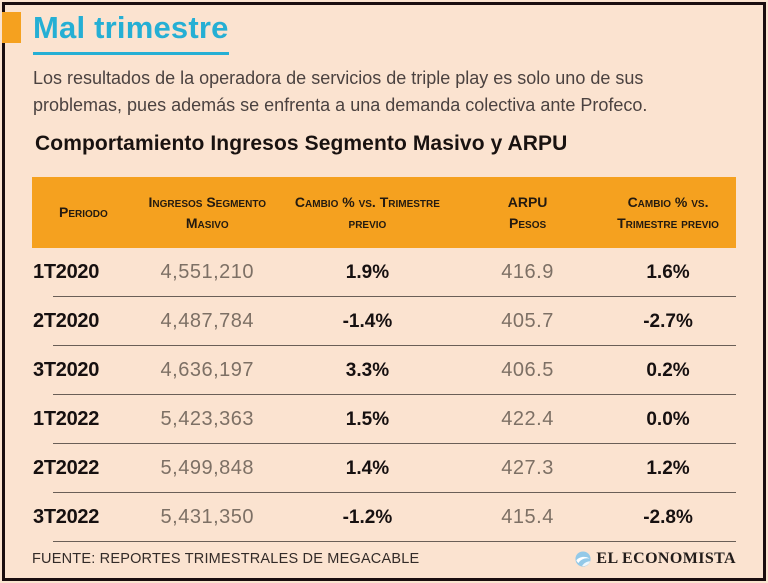  I want to click on cambio-arpu-cell: 0.0%, so click(668, 419).